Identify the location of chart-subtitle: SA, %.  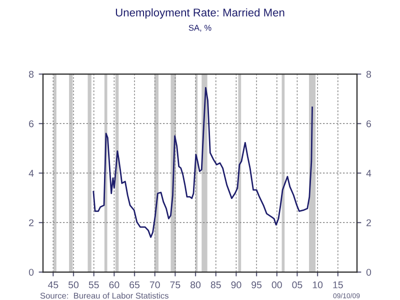
(200, 28).